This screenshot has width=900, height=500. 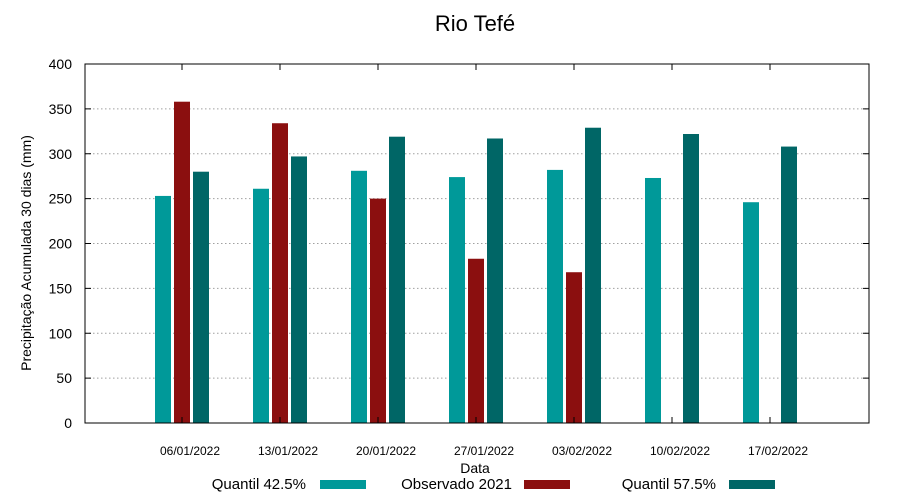 I want to click on x-tick-label: 27/01/2022, so click(x=484, y=451).